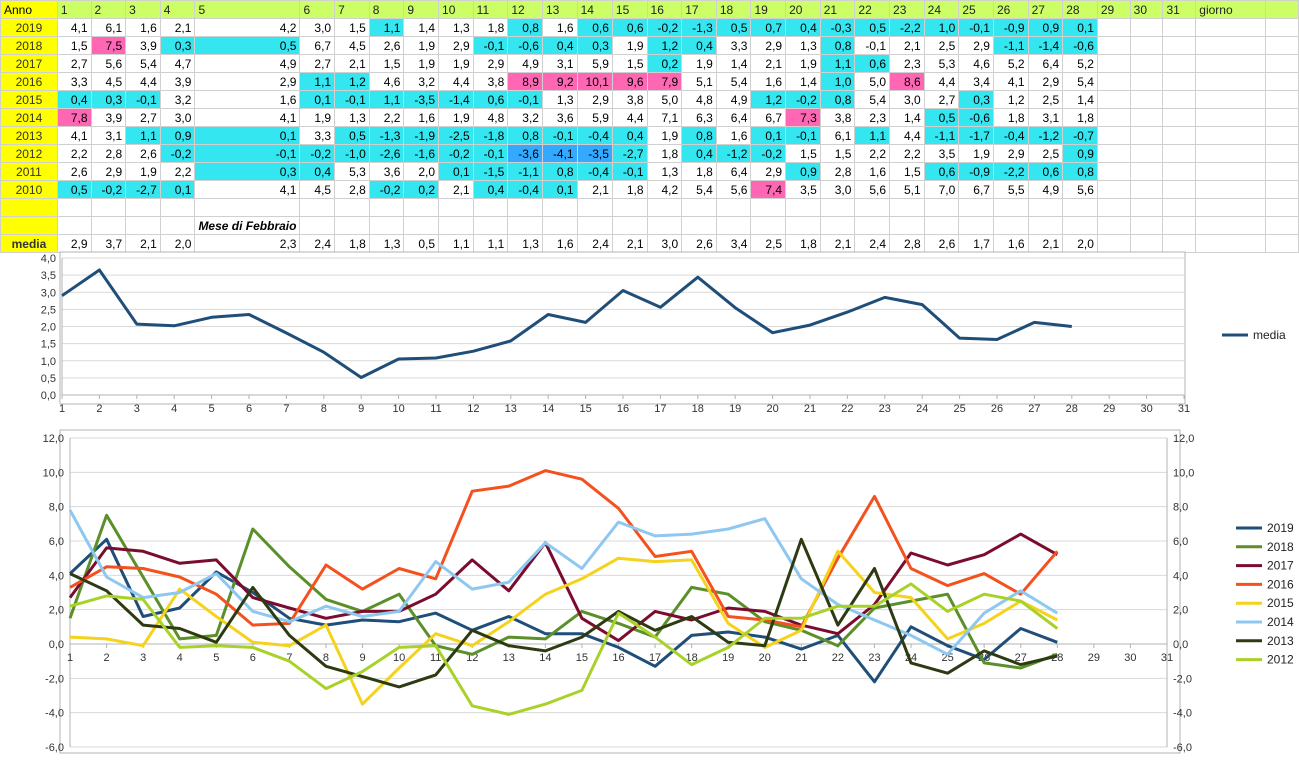 The image size is (1299, 765). Describe the element at coordinates (29, 171) in the screenshot. I see `year-cell: 2011` at that location.